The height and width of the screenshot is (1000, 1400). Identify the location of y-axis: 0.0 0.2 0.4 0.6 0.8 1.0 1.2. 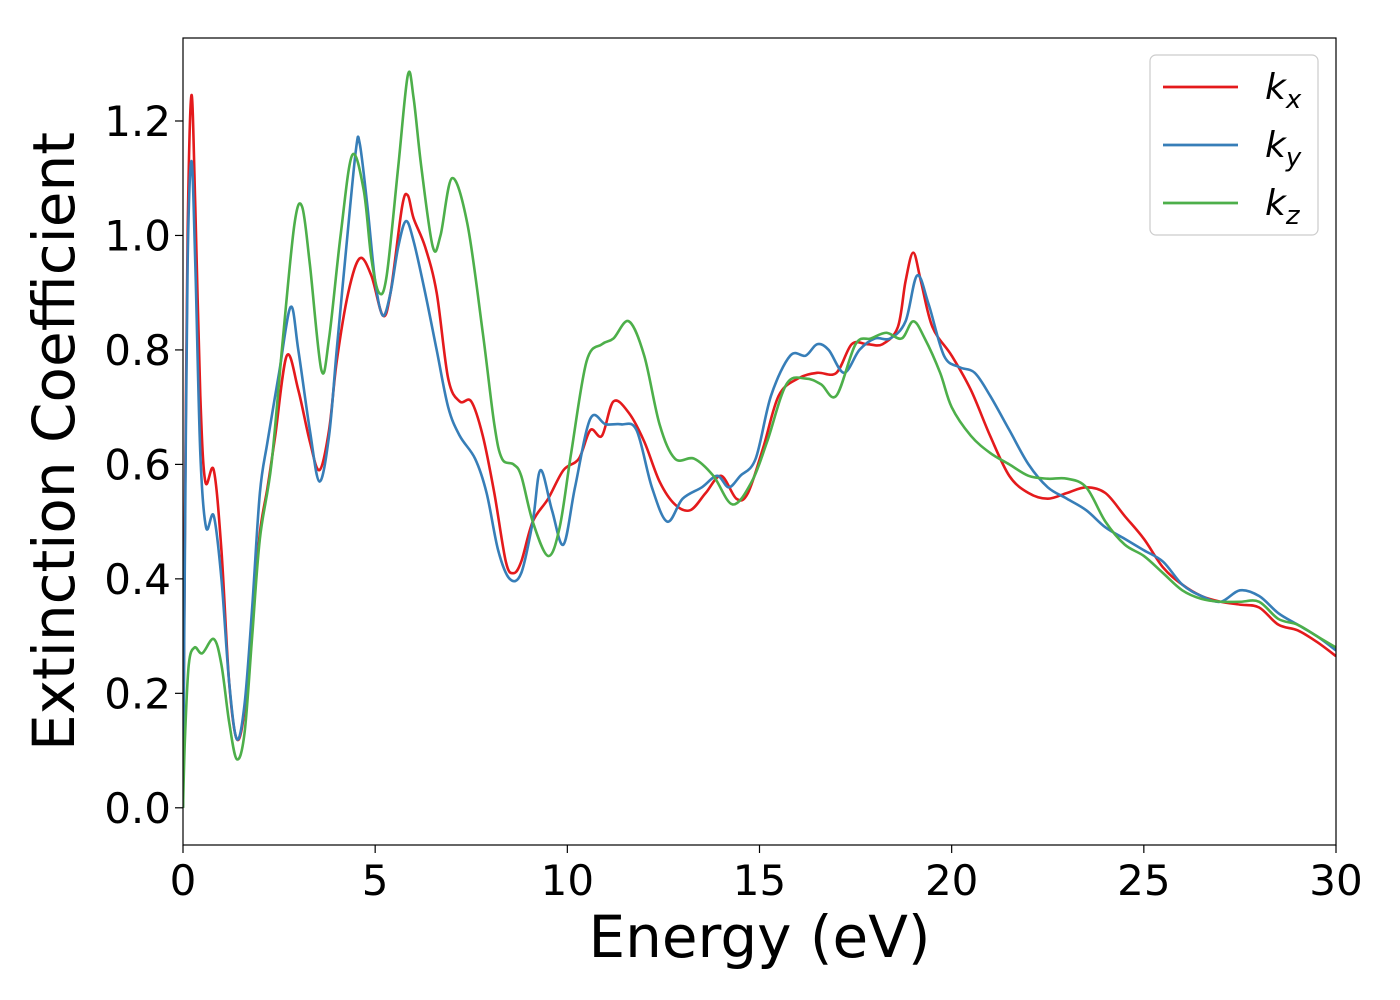
(143, 465).